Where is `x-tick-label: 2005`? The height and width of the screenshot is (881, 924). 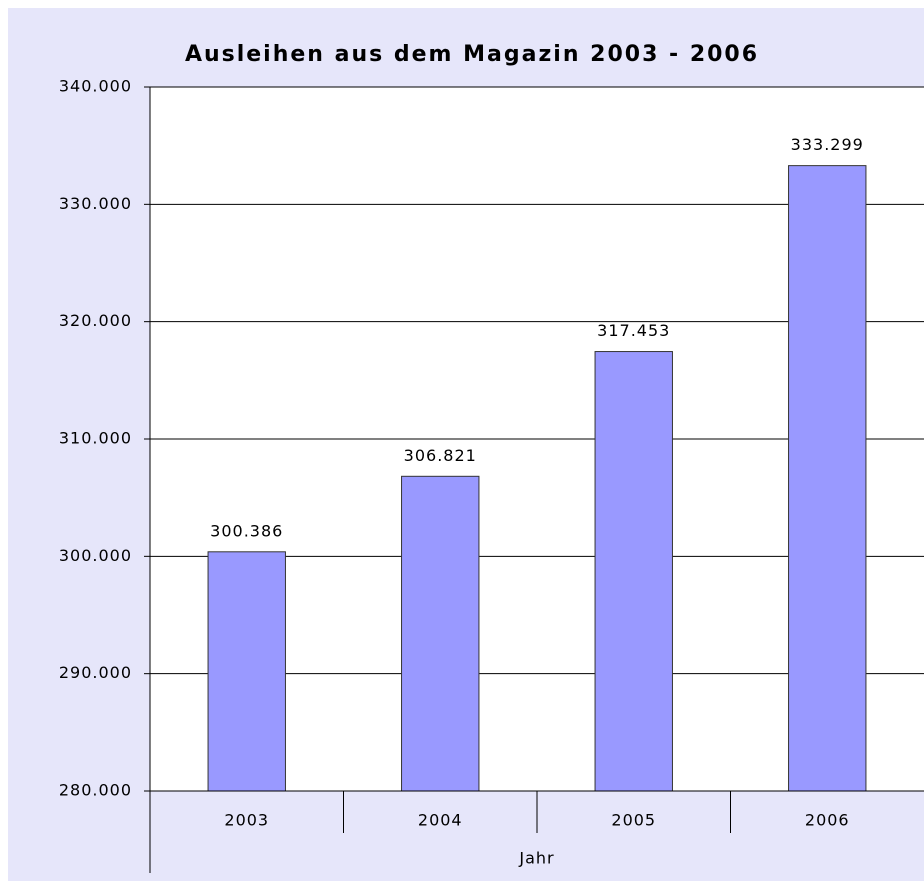
x-tick-label: 2005 is located at coordinates (633, 820).